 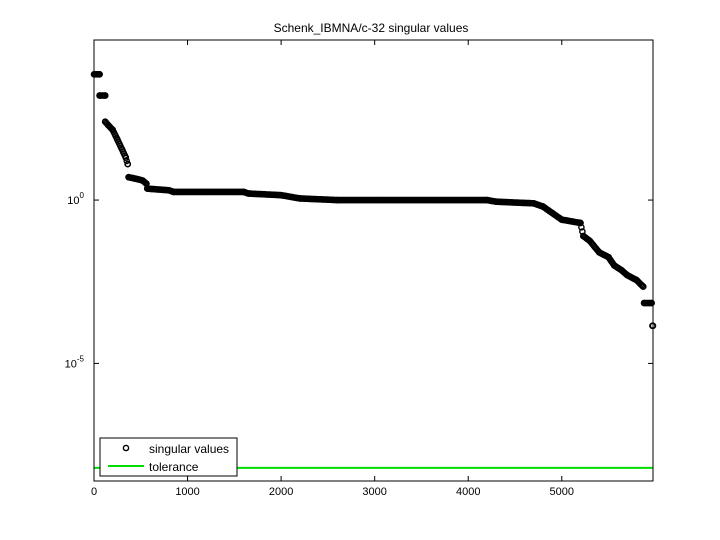 What do you see at coordinates (189, 449) in the screenshot?
I see `legend-label-singular-values: singular values` at bounding box center [189, 449].